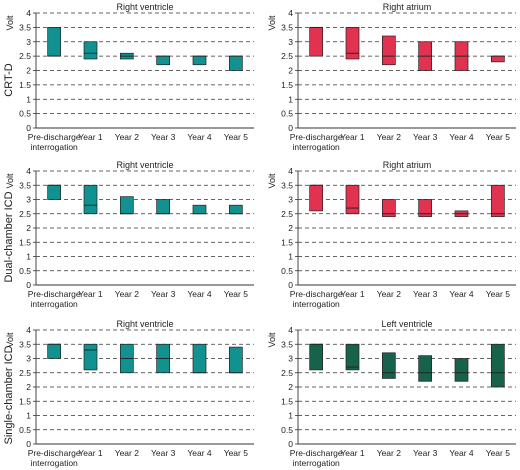 The height and width of the screenshot is (470, 520). What do you see at coordinates (28, 444) in the screenshot?
I see `panel-5-y-tick-label: 0` at bounding box center [28, 444].